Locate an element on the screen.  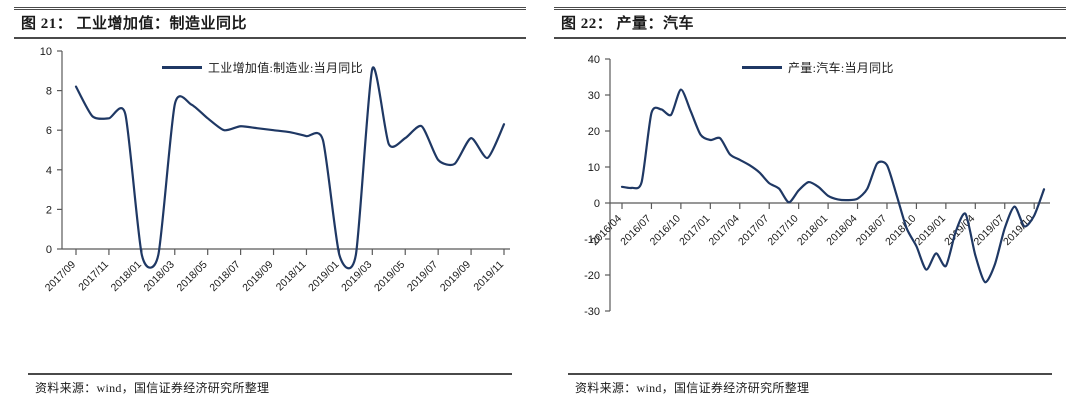
x-tick-label: 2019/10 is located at coordinates (1018, 230).